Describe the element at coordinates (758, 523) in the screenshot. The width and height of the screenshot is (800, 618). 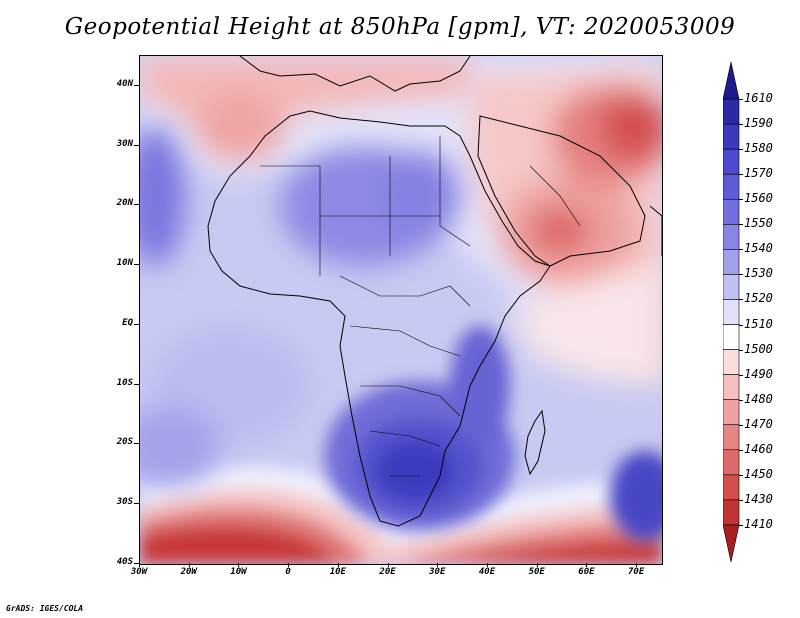
I see `colorbar-label: 1410` at that location.